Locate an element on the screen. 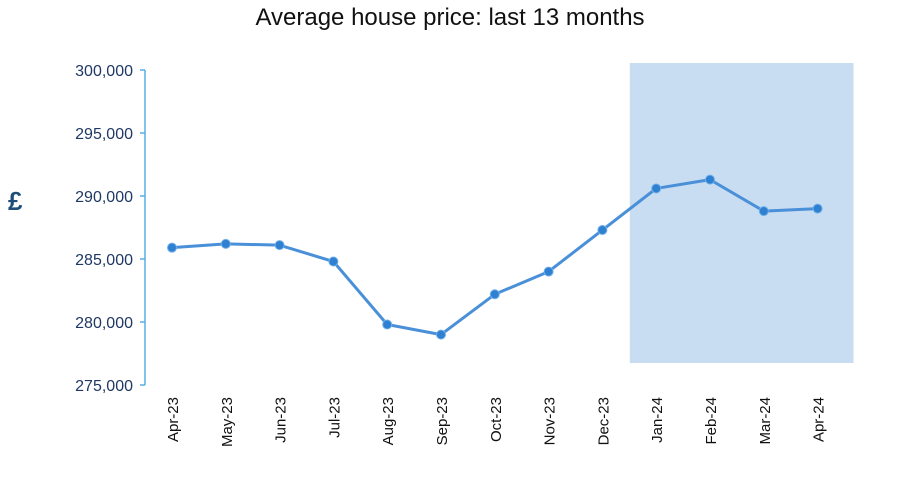 The height and width of the screenshot is (490, 900). y-tick-label: 295,000 is located at coordinates (104, 134).